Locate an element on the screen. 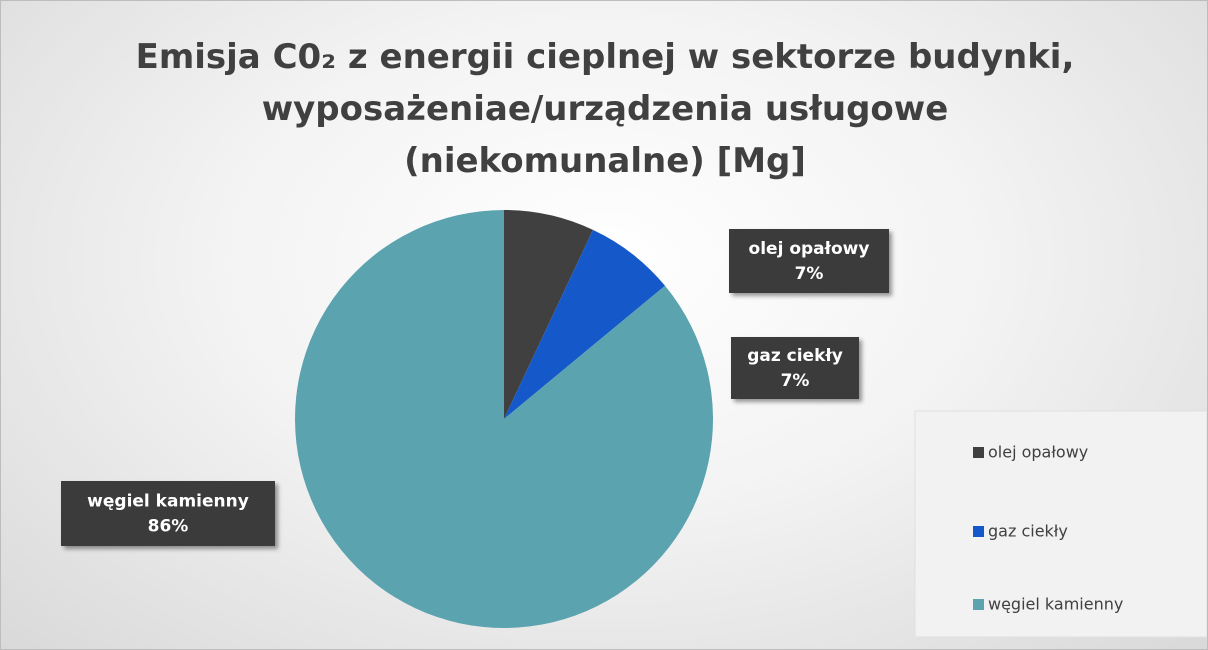 The width and height of the screenshot is (1208, 650). legend-label: gaz ciekły is located at coordinates (1028, 531).